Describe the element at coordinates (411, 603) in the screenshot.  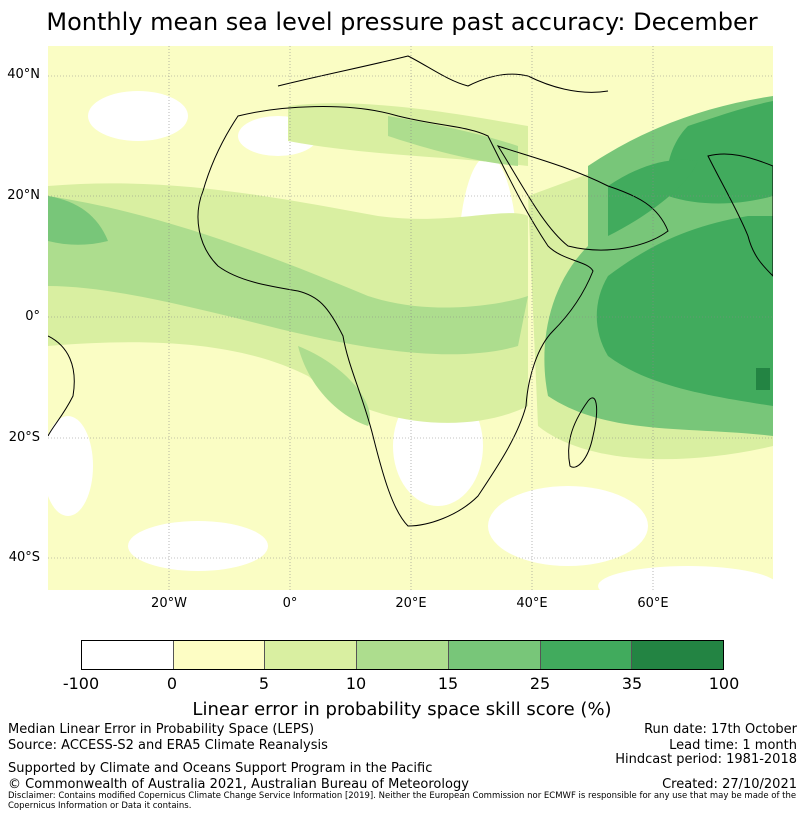
I see `lon-label-20e: 20°E` at that location.